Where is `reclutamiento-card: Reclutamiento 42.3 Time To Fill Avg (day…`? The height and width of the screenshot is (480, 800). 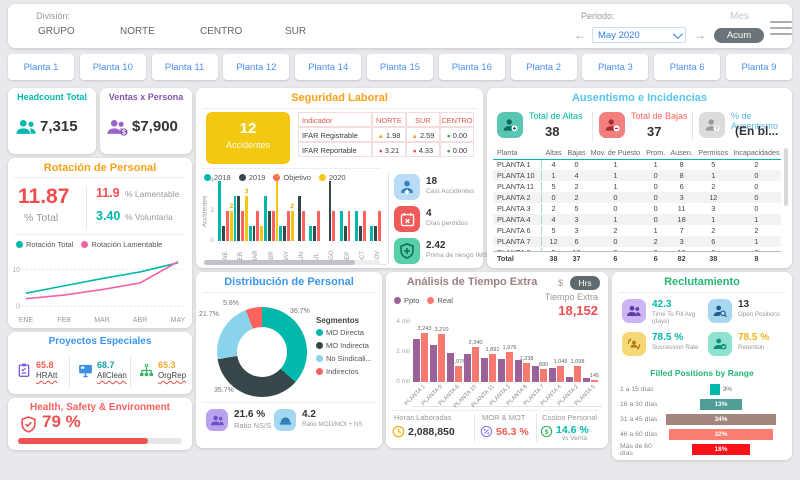
reclutamiento-card: Reclutamiento 42.3 Time To Fill Avg (day… is located at coordinates (702, 366).